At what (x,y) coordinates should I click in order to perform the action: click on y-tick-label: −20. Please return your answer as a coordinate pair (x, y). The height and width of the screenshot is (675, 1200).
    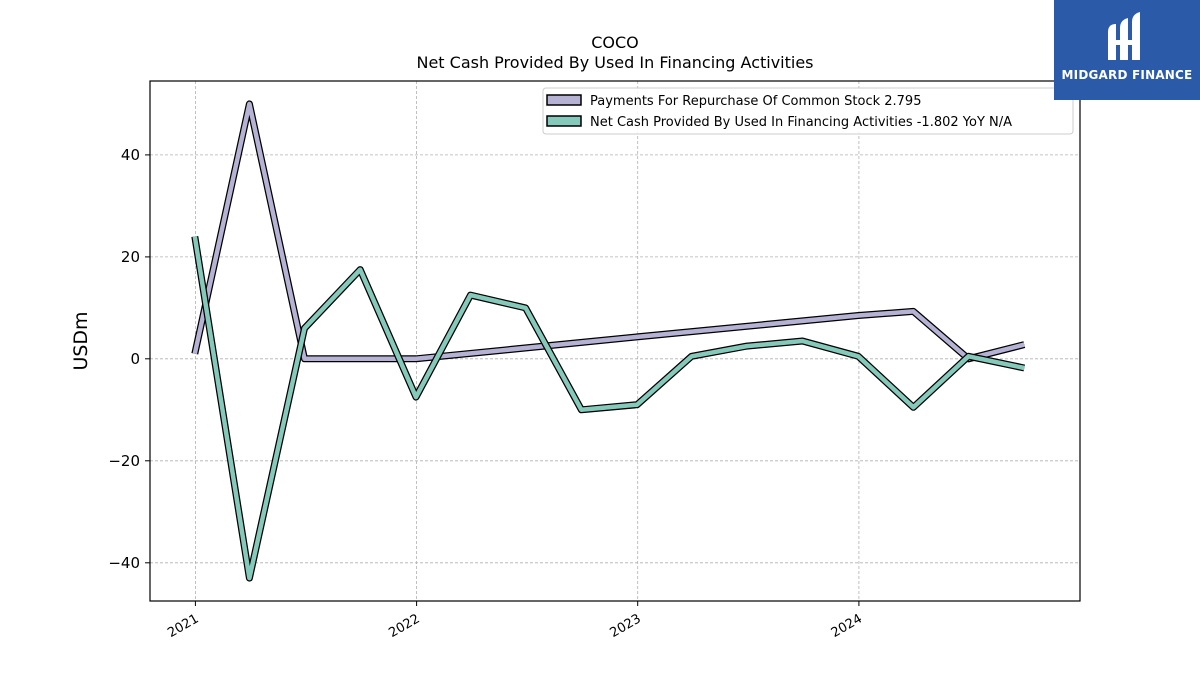
    Looking at the image, I should click on (124, 461).